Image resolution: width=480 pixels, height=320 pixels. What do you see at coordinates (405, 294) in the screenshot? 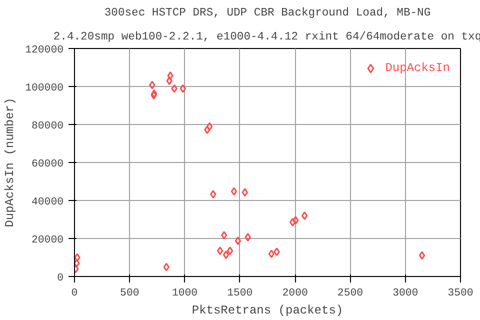
I see `x-tick-label: 3000` at bounding box center [405, 294].